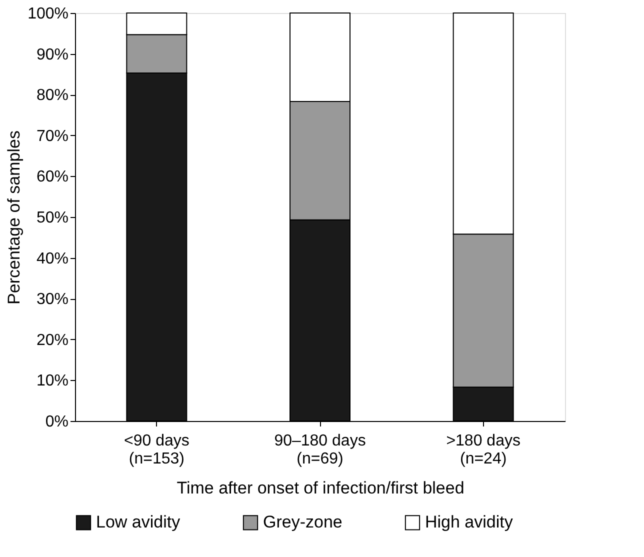 The width and height of the screenshot is (644, 557). Describe the element at coordinates (52, 95) in the screenshot. I see `y-tick-label: 80%` at that location.